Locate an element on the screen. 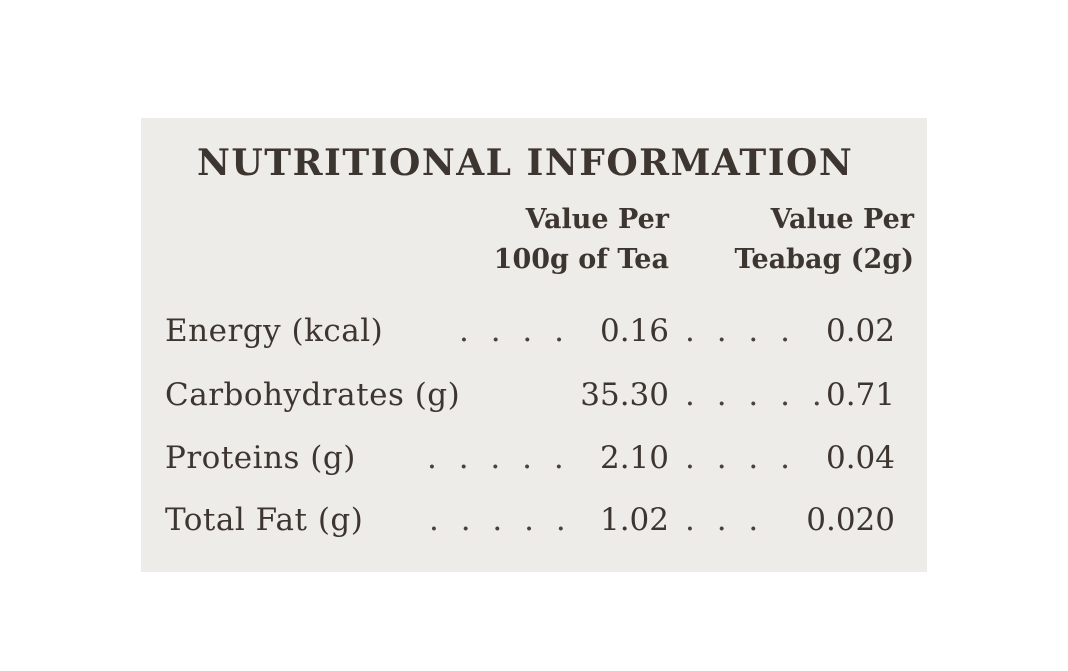 This screenshot has width=1068, height=671. nutrient-name: Proteins (g) is located at coordinates (260, 458).